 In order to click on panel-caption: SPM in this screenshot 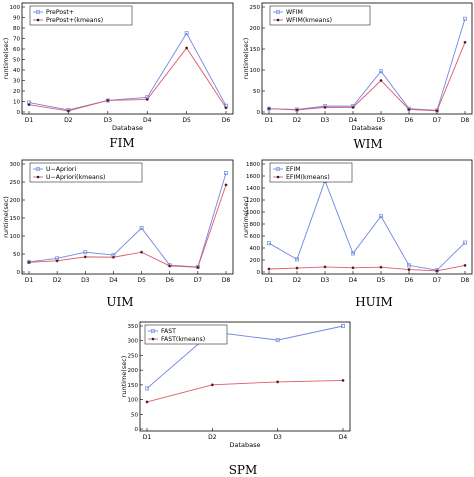, I will do `click(243, 470)`.